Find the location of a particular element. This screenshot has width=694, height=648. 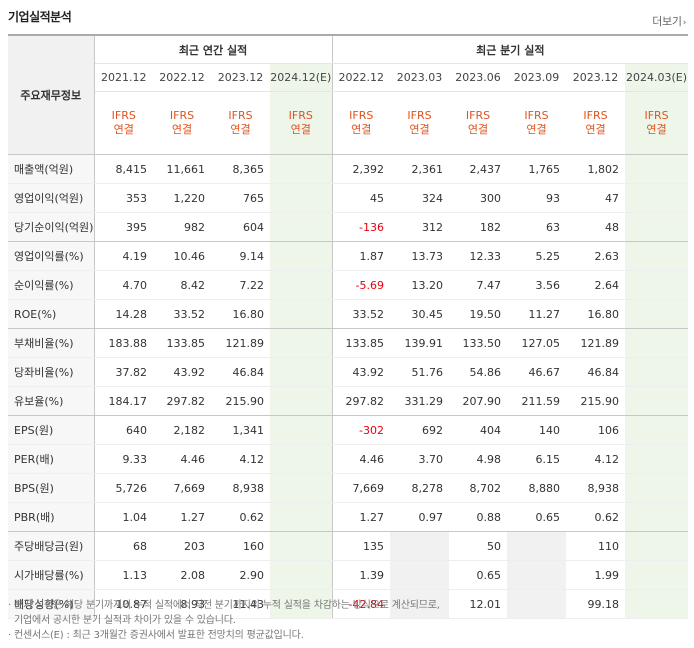

quarter-cell: 8,880 is located at coordinates (537, 488).